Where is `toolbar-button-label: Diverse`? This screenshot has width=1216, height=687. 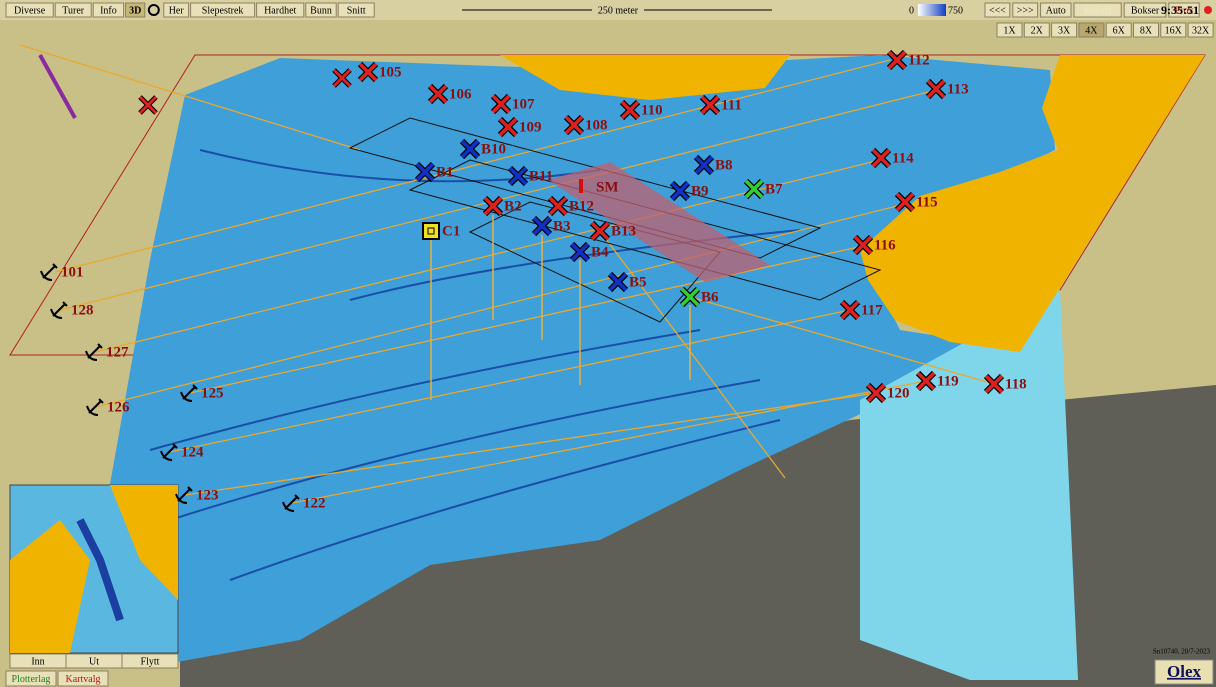 toolbar-button-label: Diverse is located at coordinates (30, 10).